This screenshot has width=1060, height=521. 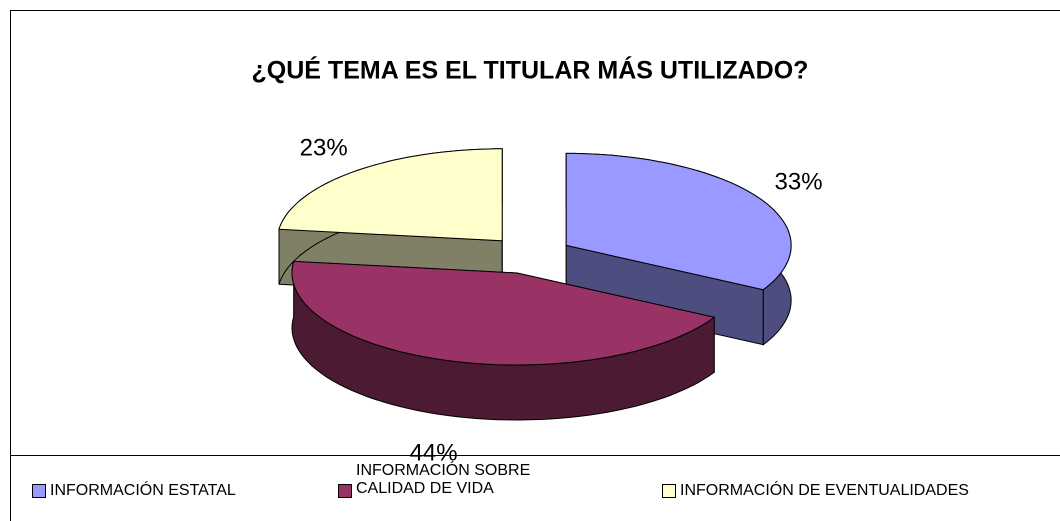 I want to click on data-label: 23%, so click(x=324, y=148).